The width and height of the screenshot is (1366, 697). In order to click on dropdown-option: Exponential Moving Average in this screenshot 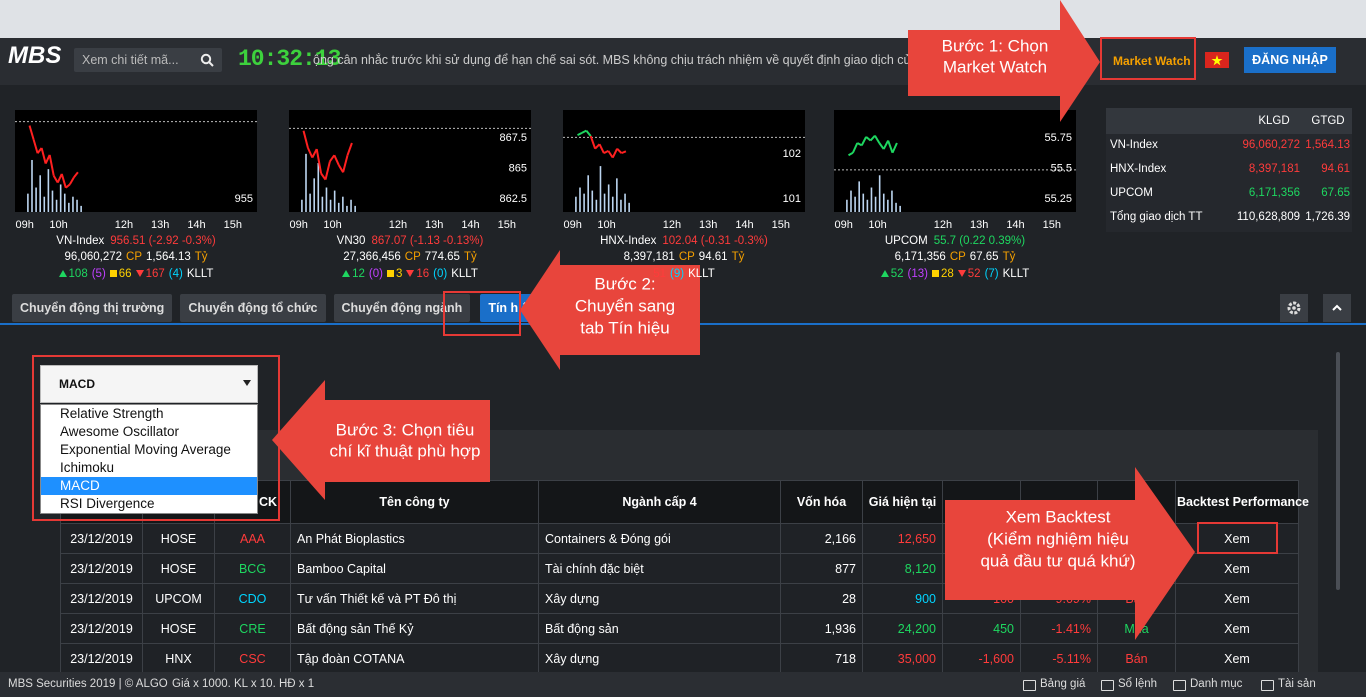, I will do `click(149, 450)`.